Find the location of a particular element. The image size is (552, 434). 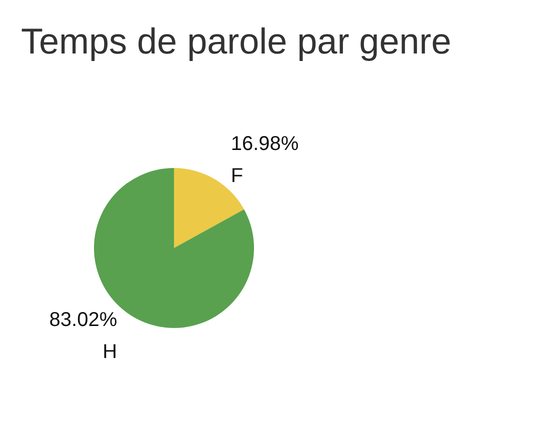

slice-label: F is located at coordinates (237, 176).